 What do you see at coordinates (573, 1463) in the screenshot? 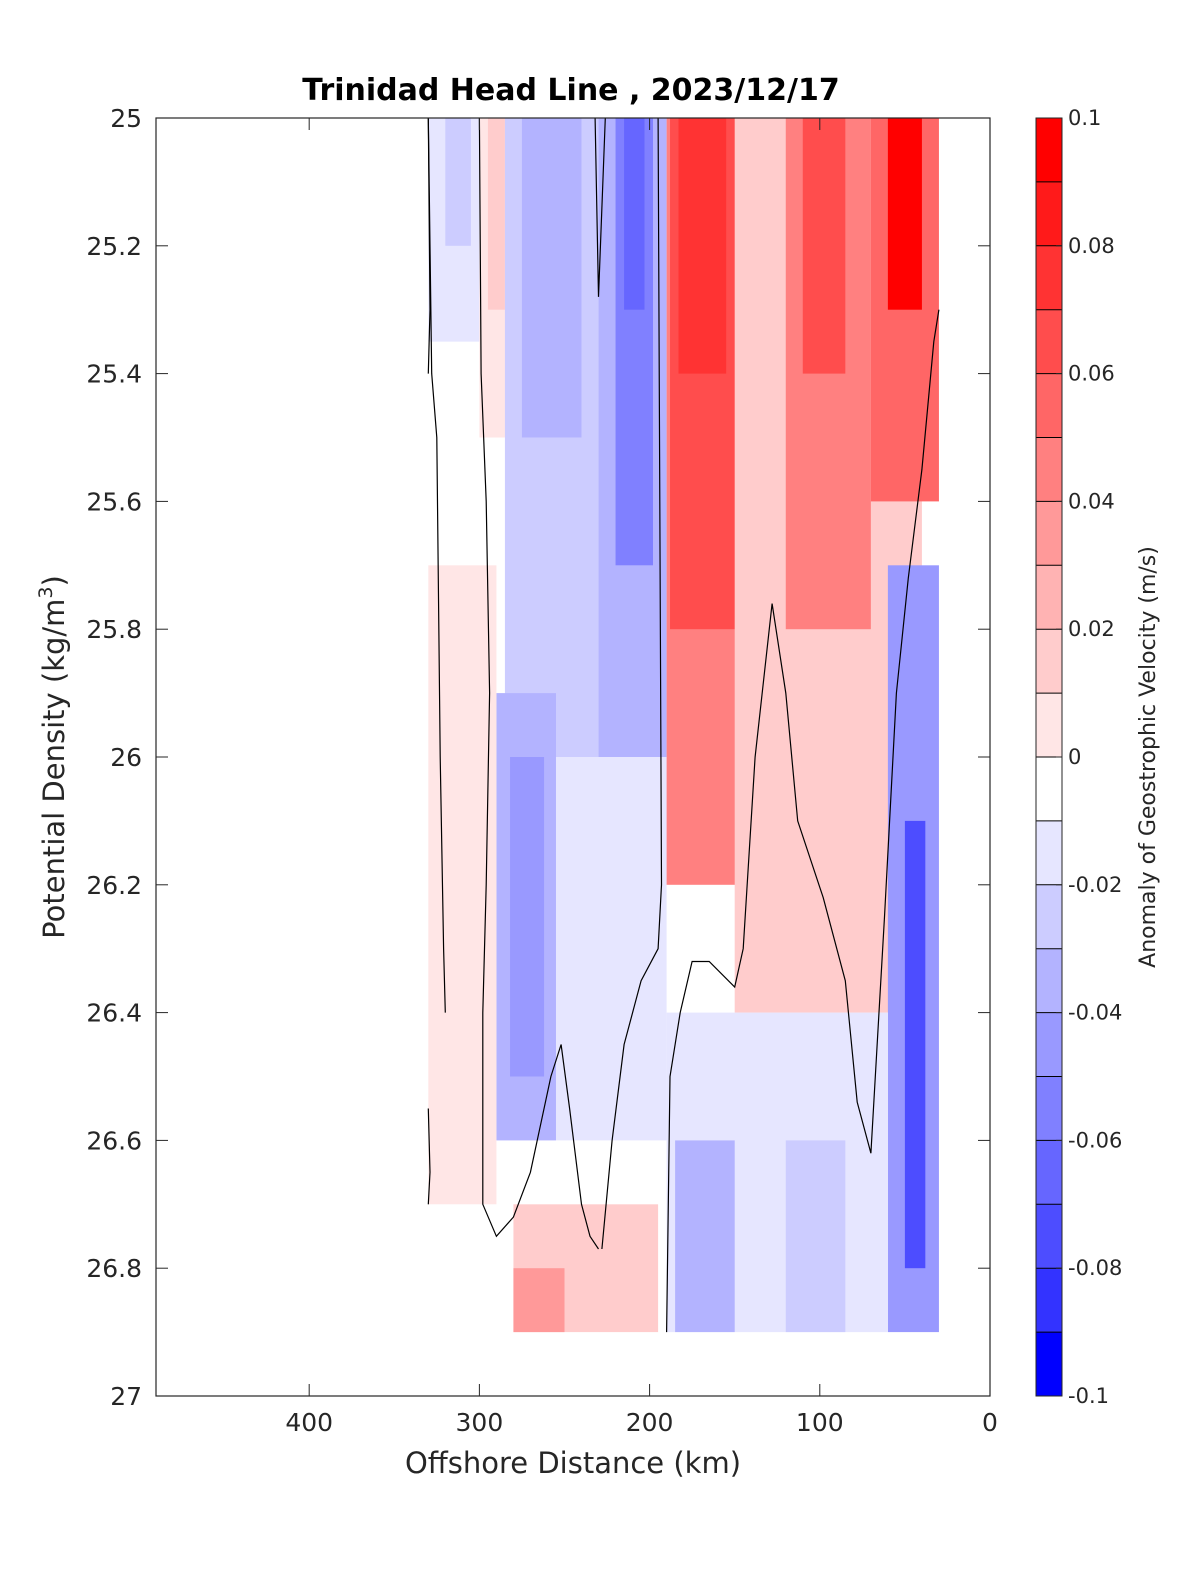
I see `x-axis-label: Offshore Distance (km)` at bounding box center [573, 1463].